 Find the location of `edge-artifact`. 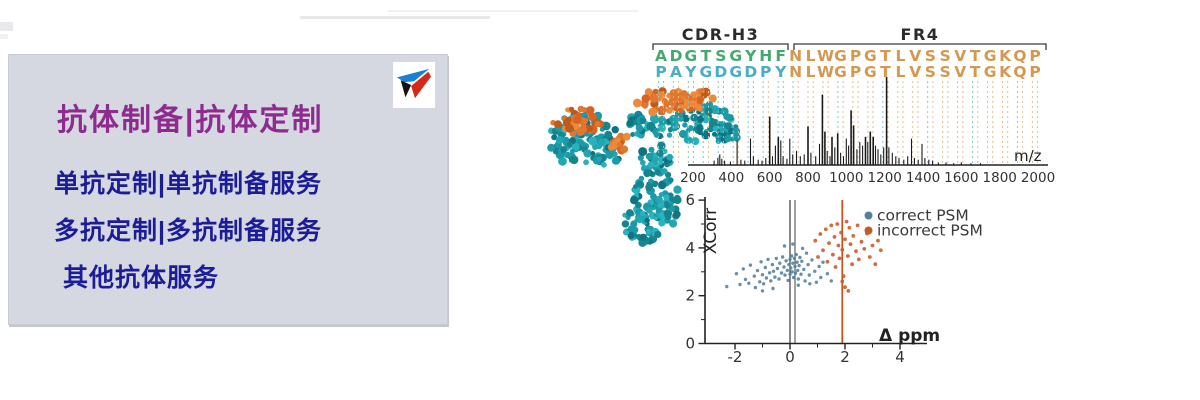

edge-artifact is located at coordinates (6, 26).